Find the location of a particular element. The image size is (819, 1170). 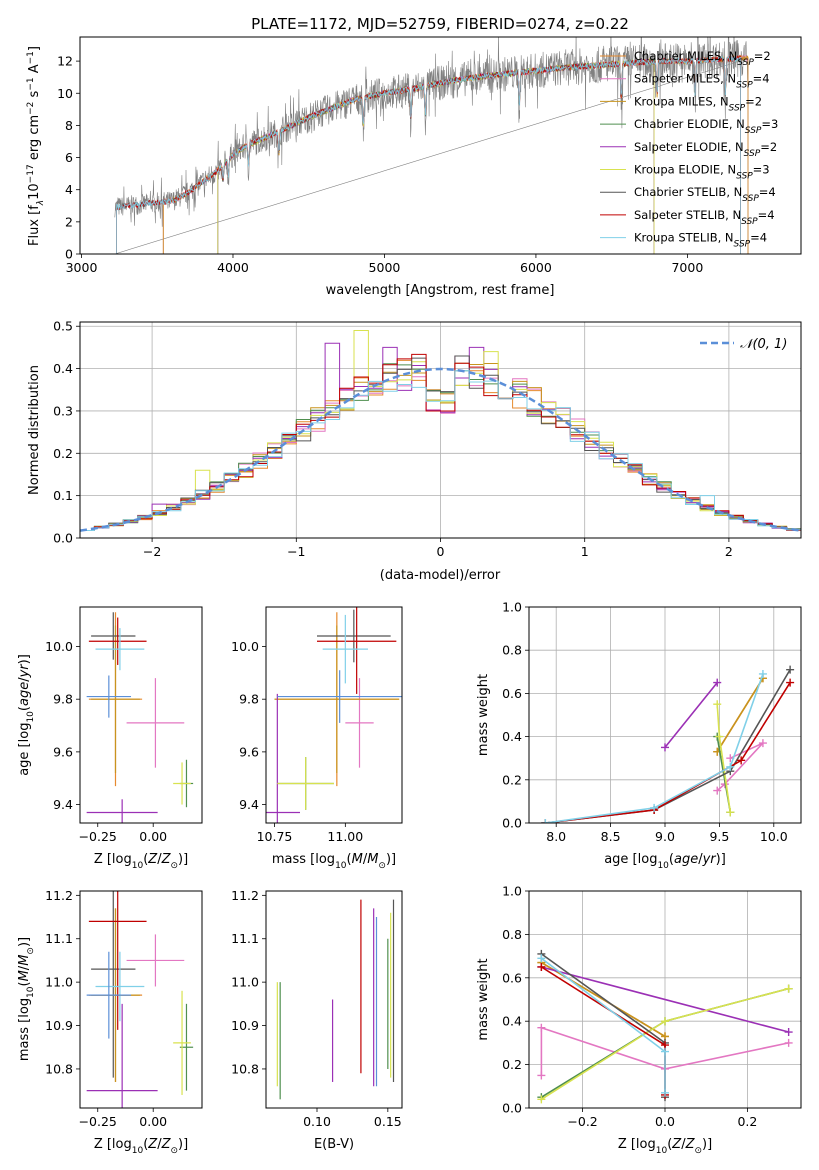

y-tick-label: 1.0 is located at coordinates (512, 607).